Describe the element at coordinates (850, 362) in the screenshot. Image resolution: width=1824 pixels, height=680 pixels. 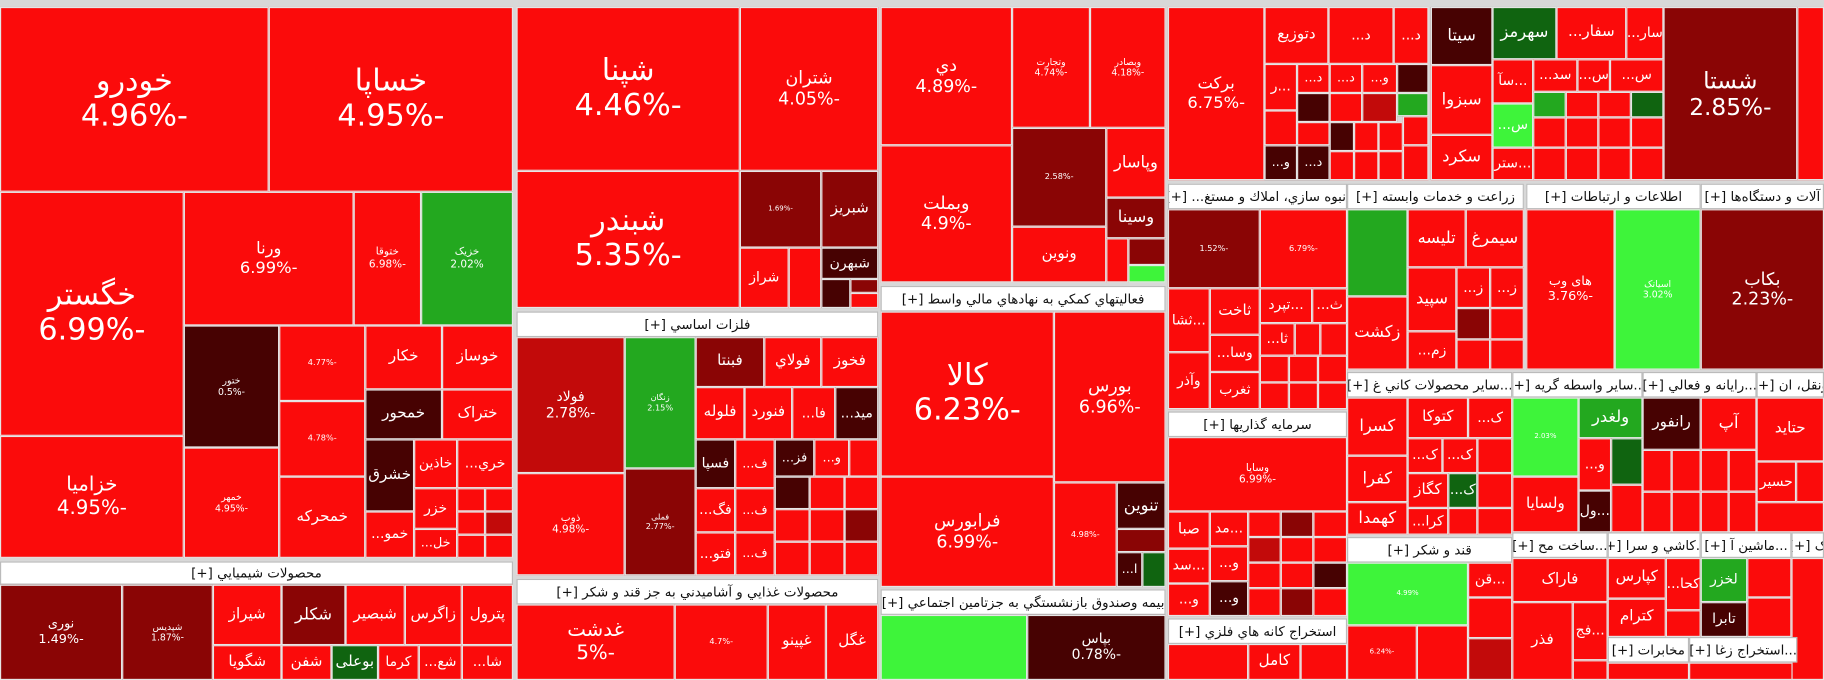
I see `stock-tile: فخوز` at that location.